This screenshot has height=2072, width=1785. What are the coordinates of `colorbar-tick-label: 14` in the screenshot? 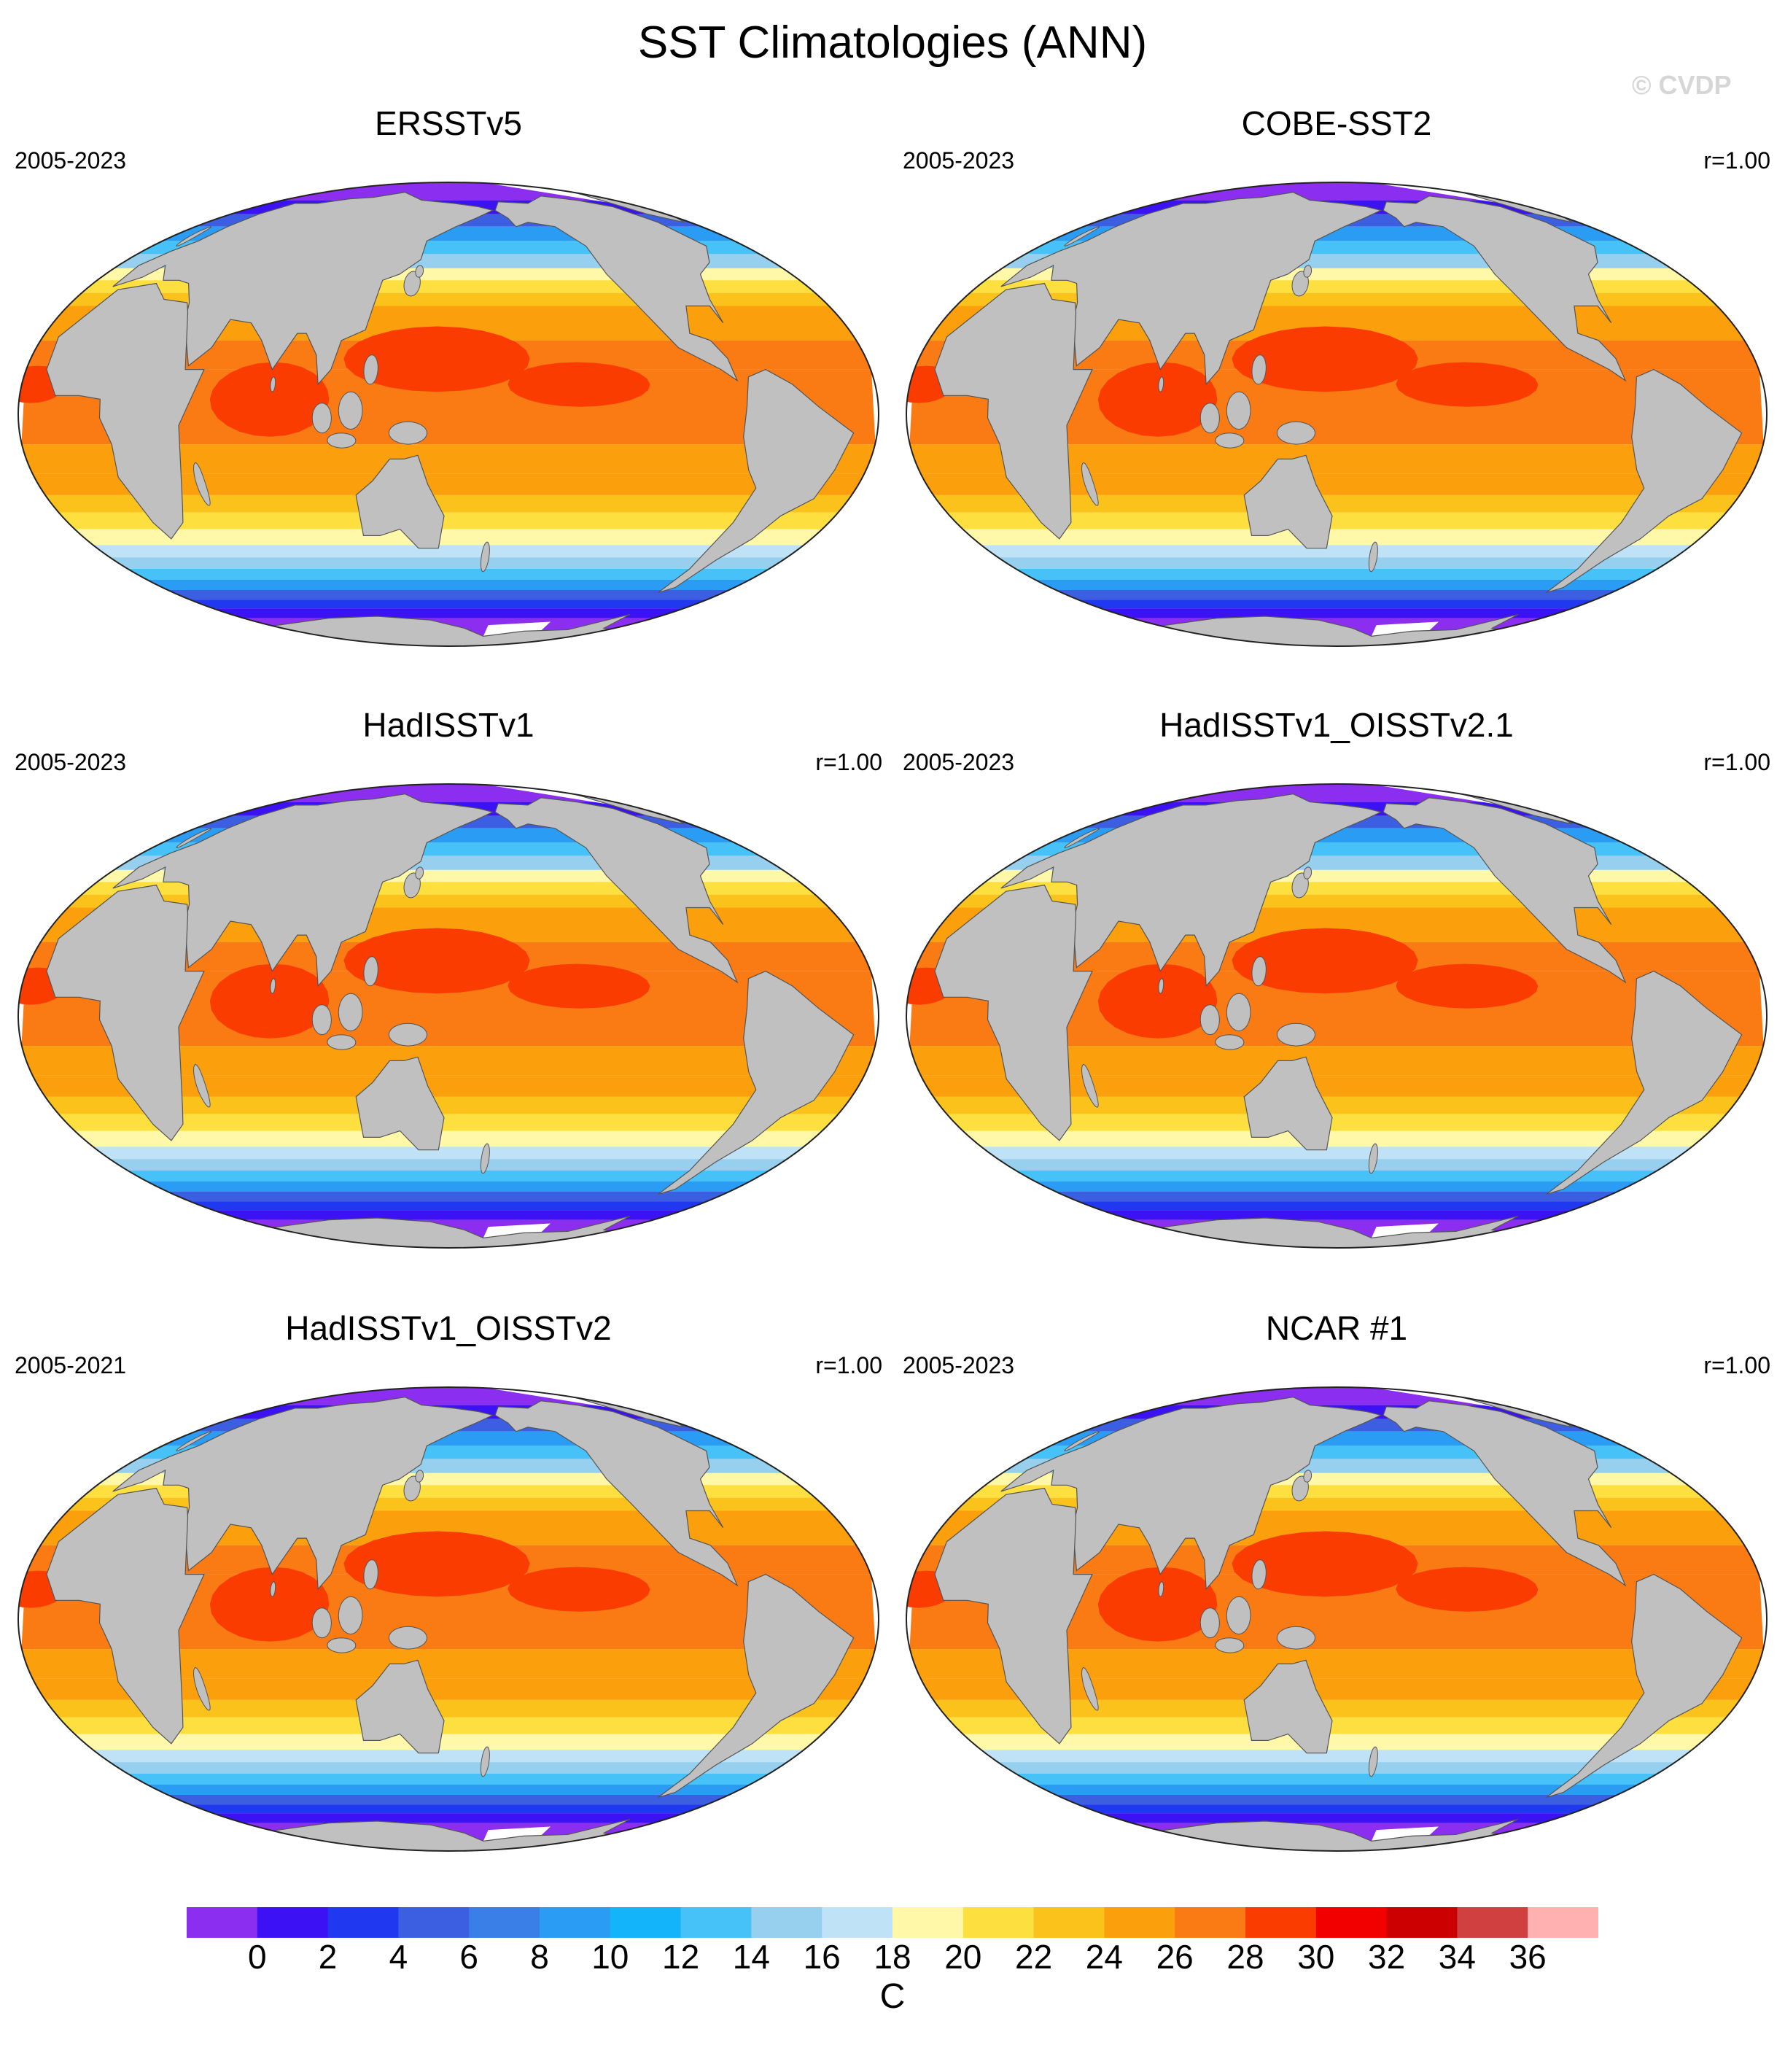 It's located at (751, 1957).